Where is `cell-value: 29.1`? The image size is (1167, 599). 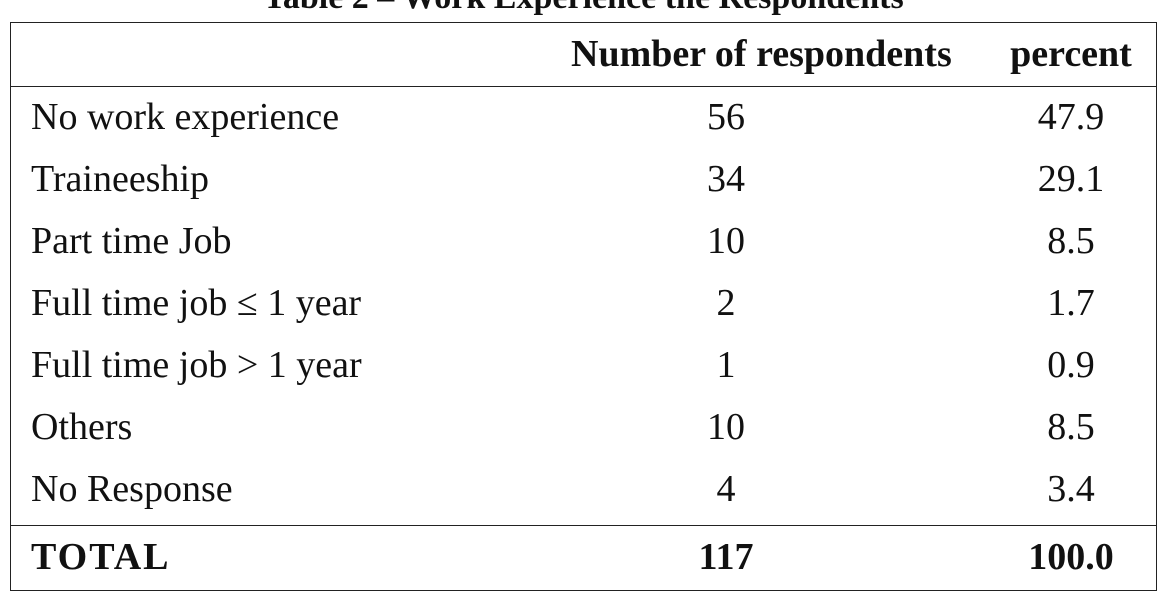 cell-value: 29.1 is located at coordinates (1071, 179).